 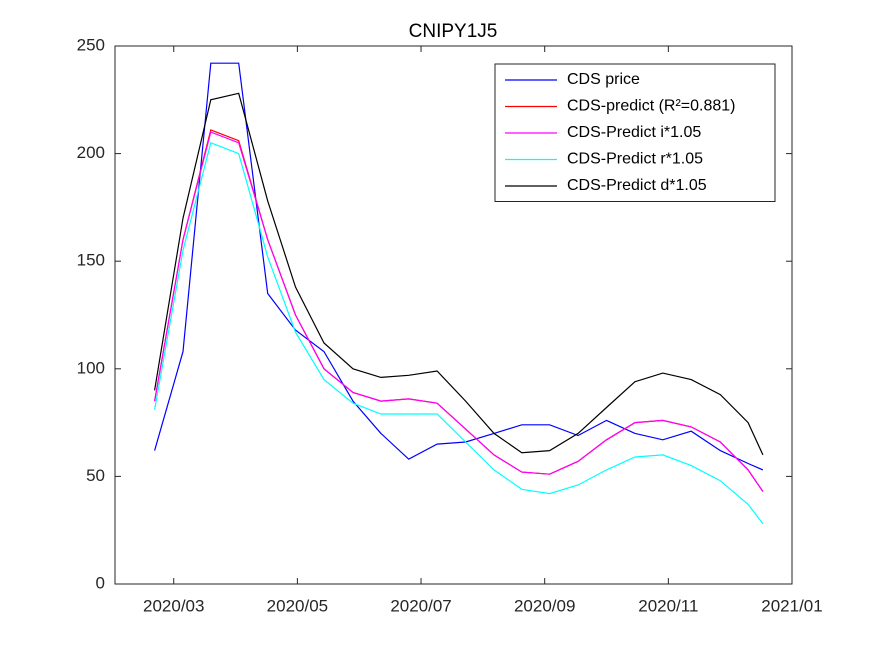 I want to click on legend-label: CDS price, so click(x=603, y=79).